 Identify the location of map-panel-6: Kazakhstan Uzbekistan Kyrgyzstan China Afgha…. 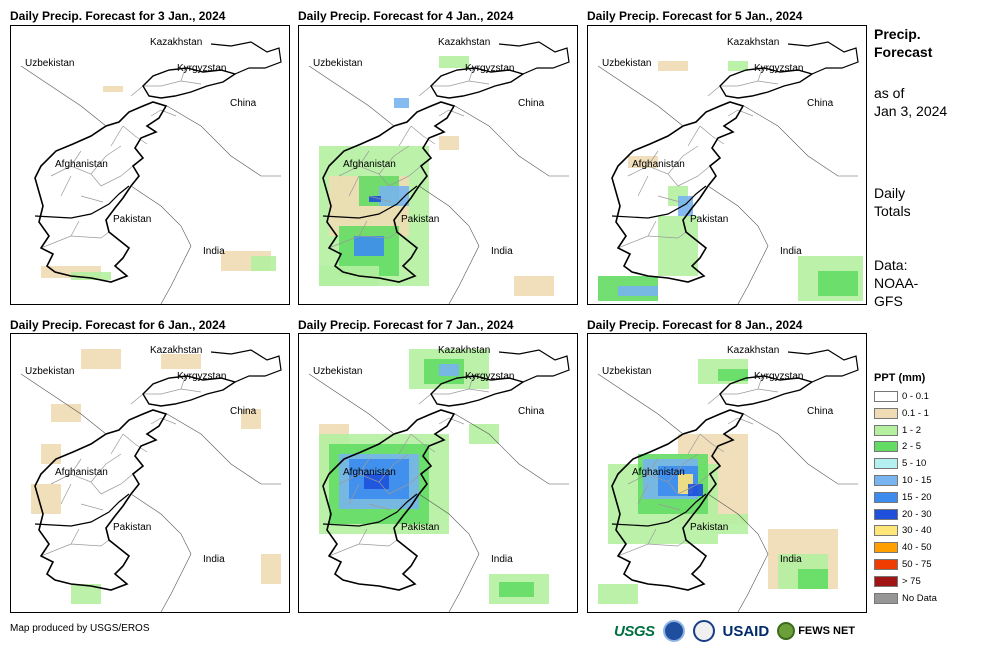
(727, 473).